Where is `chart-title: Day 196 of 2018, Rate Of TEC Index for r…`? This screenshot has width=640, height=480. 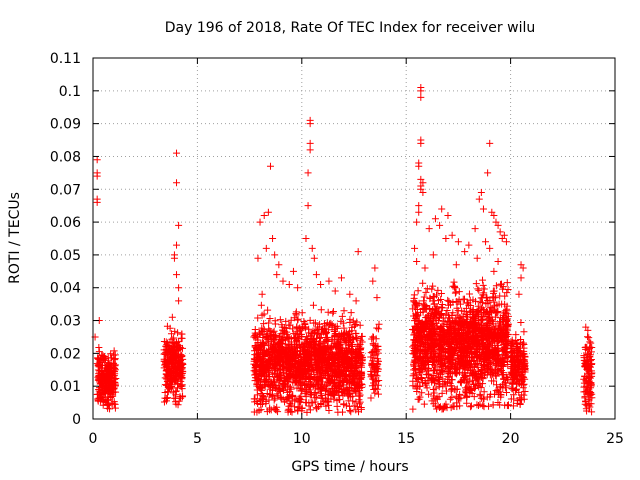 chart-title: Day 196 of 2018, Rate Of TEC Index for r… is located at coordinates (350, 28).